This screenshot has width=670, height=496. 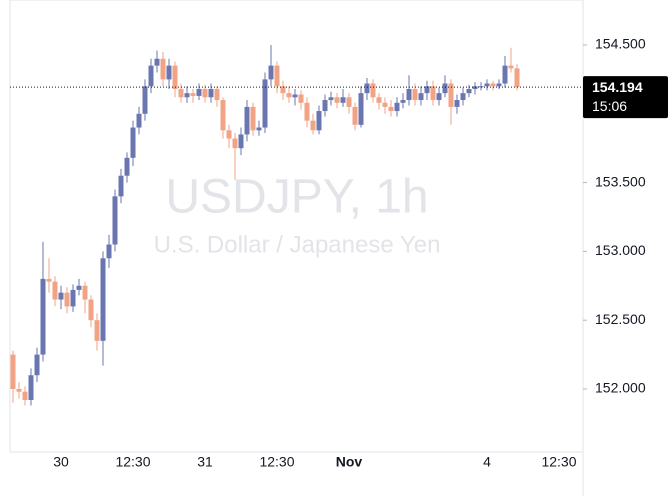 I want to click on x-tick-label: 31, so click(x=205, y=462).